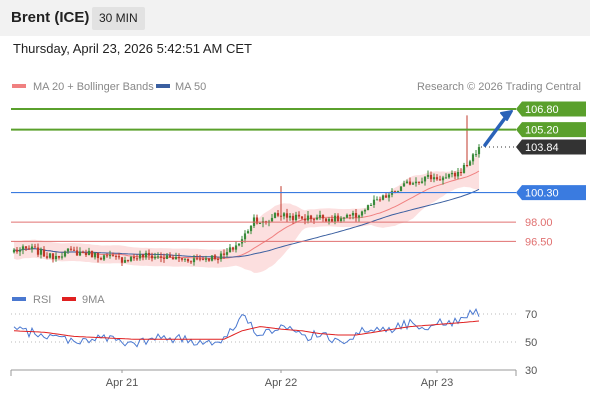  What do you see at coordinates (542, 148) in the screenshot?
I see `level-label-103.84: 103.84` at bounding box center [542, 148].